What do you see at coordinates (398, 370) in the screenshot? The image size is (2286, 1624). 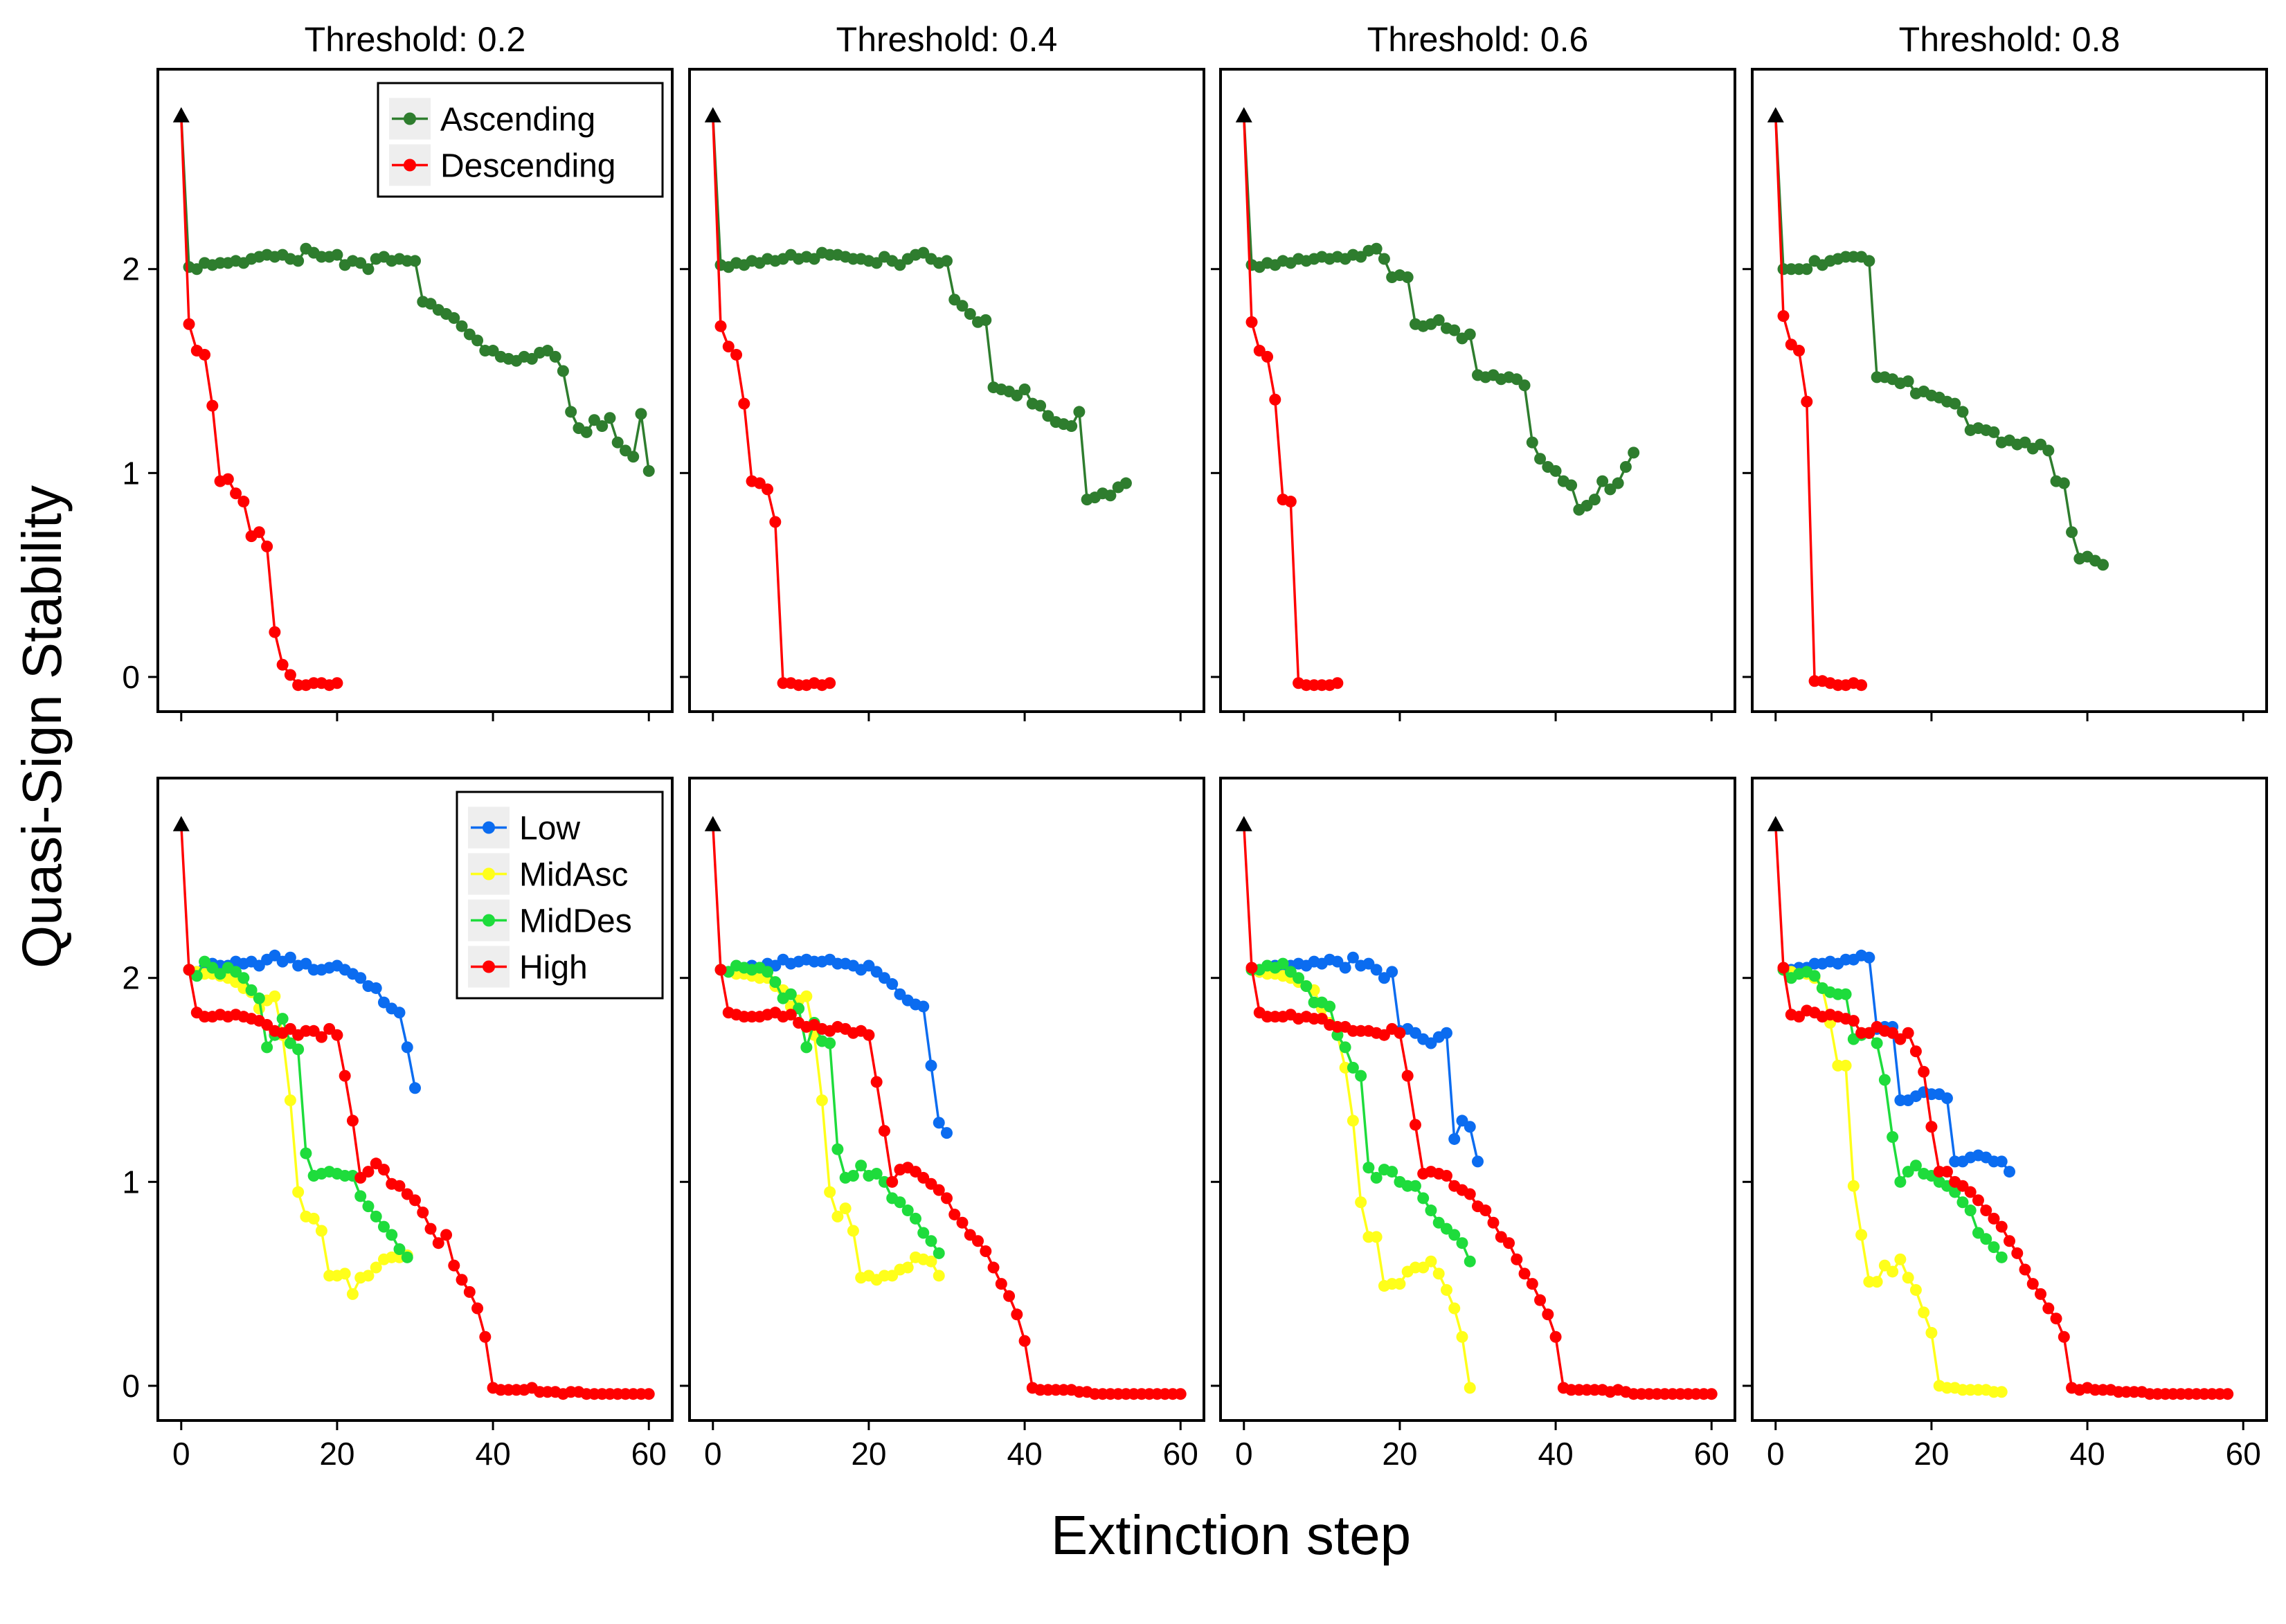 I see `panel-top-1: Threshold: 0.2 0 1 2 Ascending Descending` at bounding box center [398, 370].